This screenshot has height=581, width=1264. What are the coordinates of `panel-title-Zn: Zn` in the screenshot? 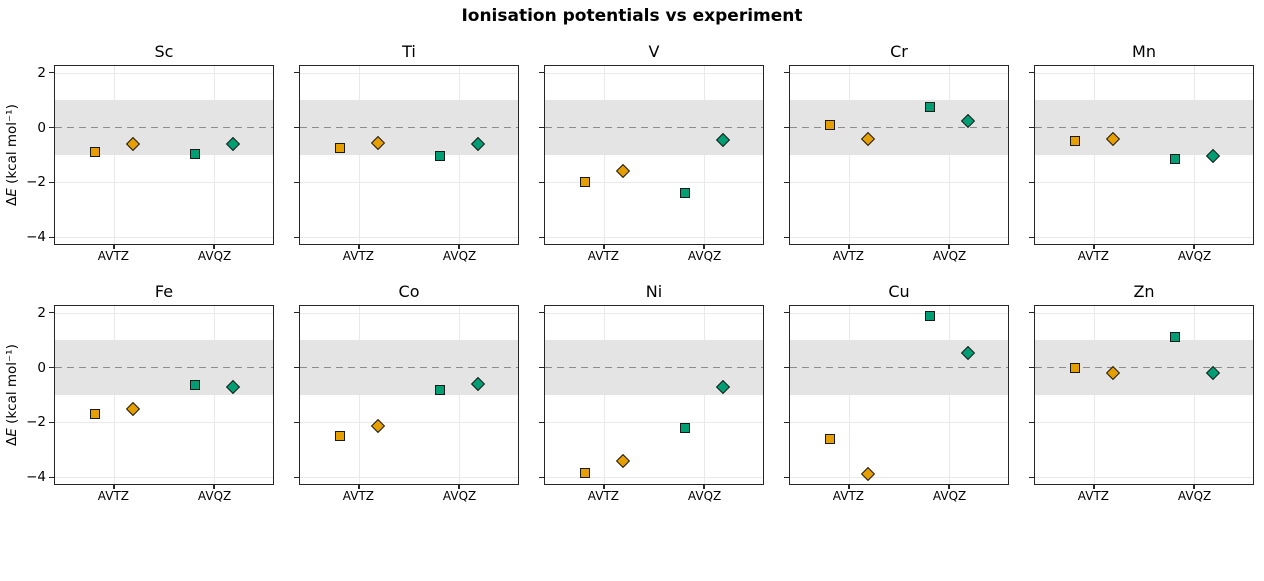 It's located at (1144, 291).